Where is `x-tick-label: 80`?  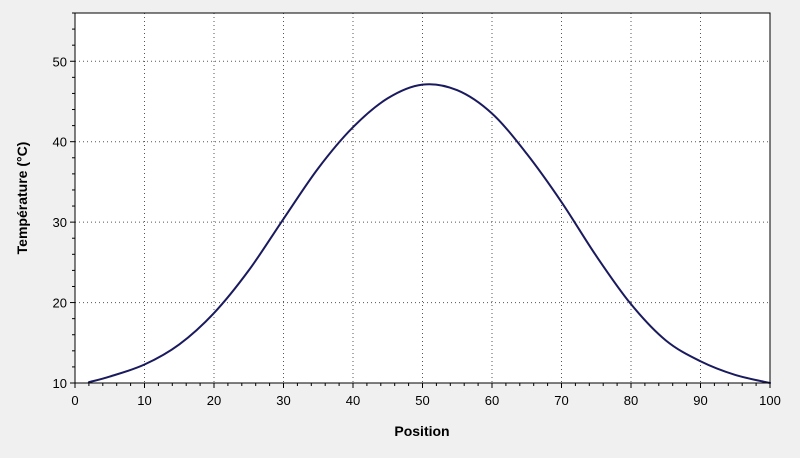 x-tick-label: 80 is located at coordinates (631, 400).